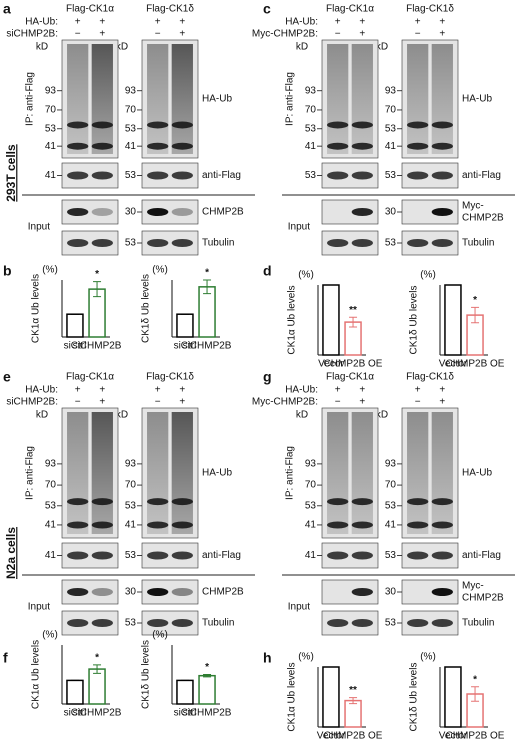 The height and width of the screenshot is (754, 520). What do you see at coordinates (475, 300) in the screenshot?
I see `significance-label: *` at bounding box center [475, 300].